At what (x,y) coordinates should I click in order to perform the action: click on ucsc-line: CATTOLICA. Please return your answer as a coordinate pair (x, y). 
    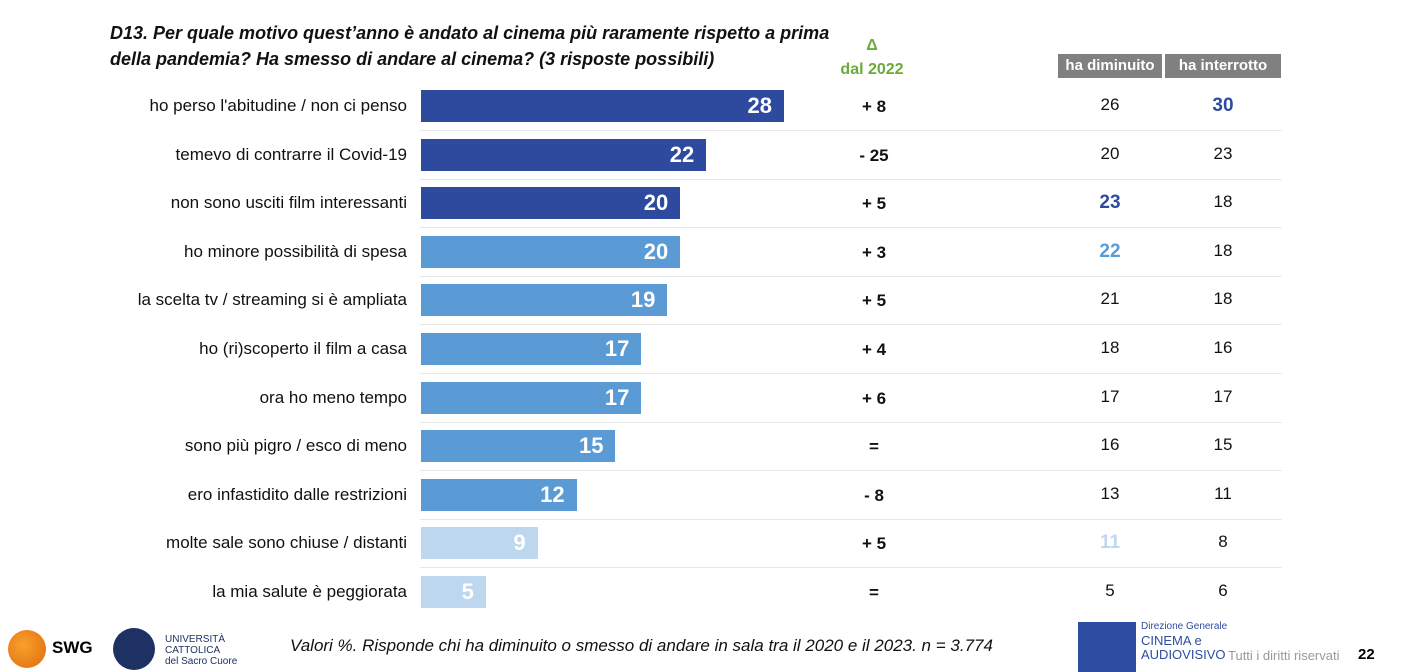
    Looking at the image, I should click on (193, 650).